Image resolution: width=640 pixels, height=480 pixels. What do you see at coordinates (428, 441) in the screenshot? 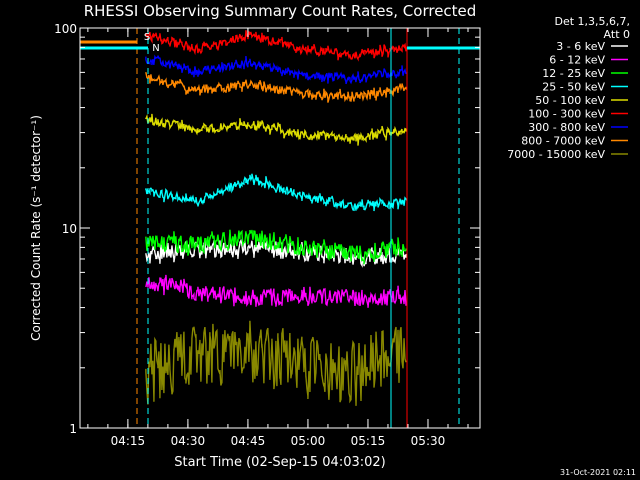
I see `x-tick-label-5: 05:30` at bounding box center [428, 441].